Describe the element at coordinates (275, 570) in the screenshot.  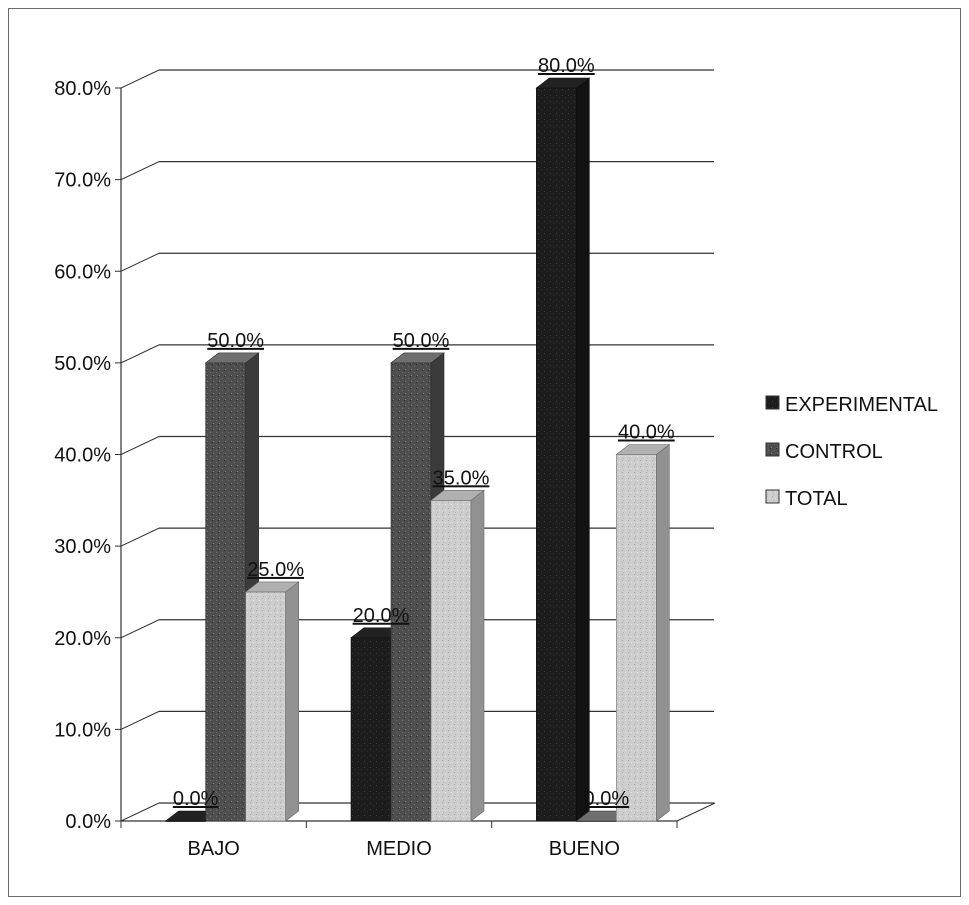
I see `data-label: 25.0%` at that location.